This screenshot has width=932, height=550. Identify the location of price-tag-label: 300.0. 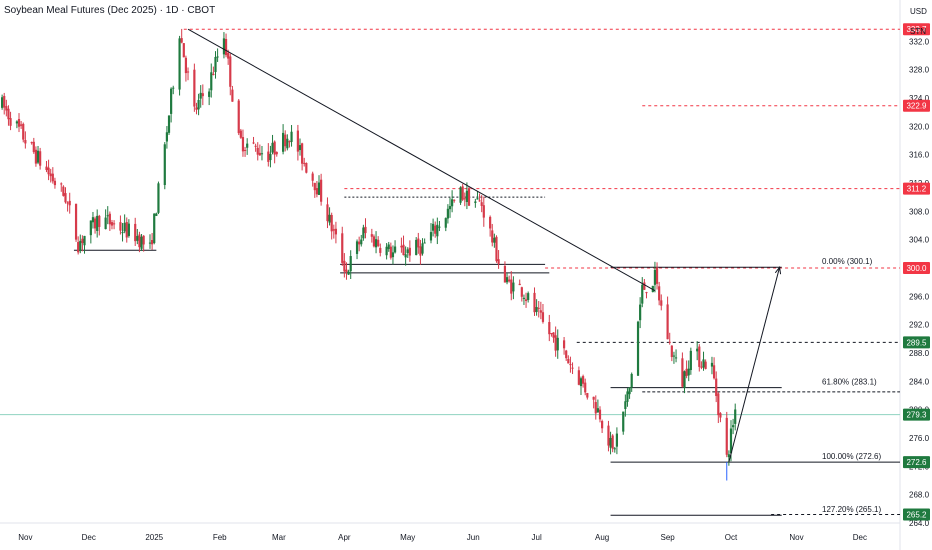
(916, 268).